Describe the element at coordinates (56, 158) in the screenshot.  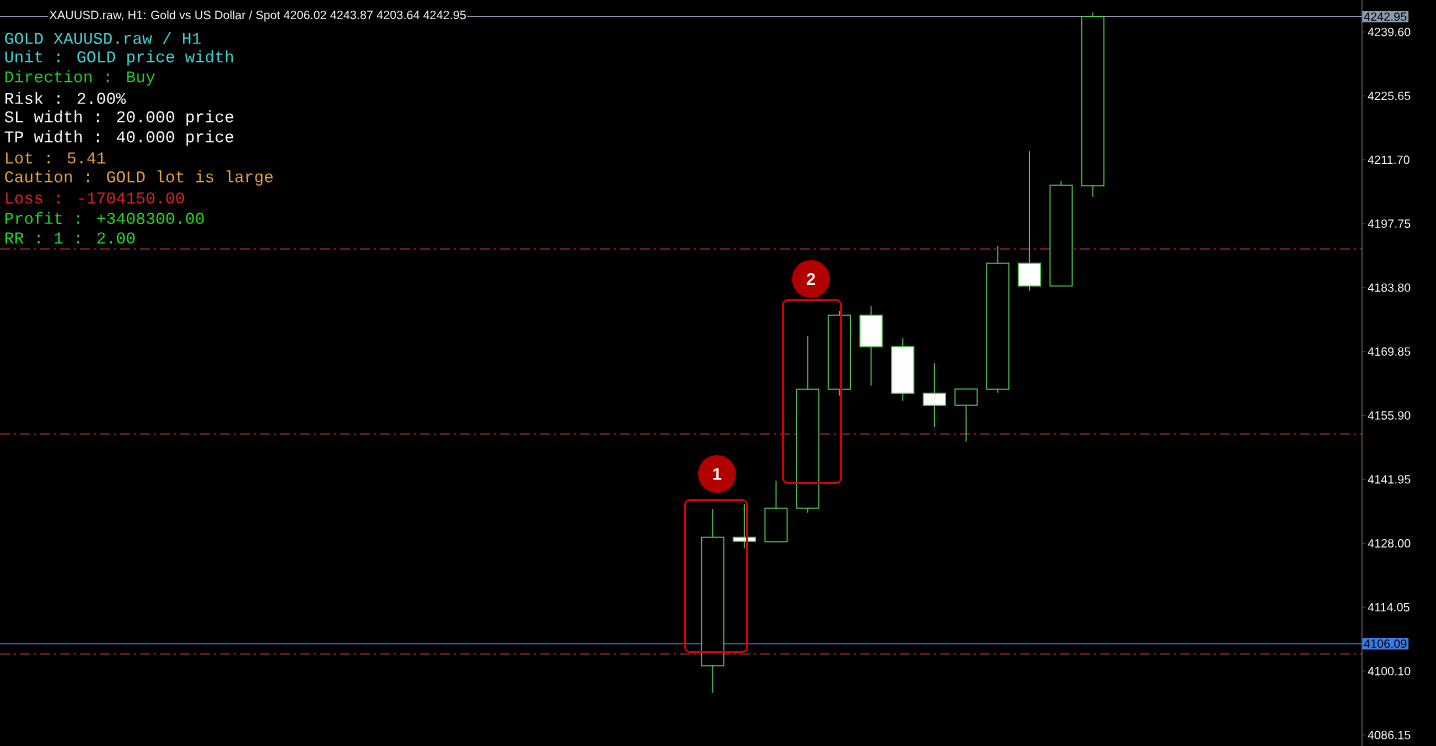
I see `annotation: Lot : 5.41` at that location.